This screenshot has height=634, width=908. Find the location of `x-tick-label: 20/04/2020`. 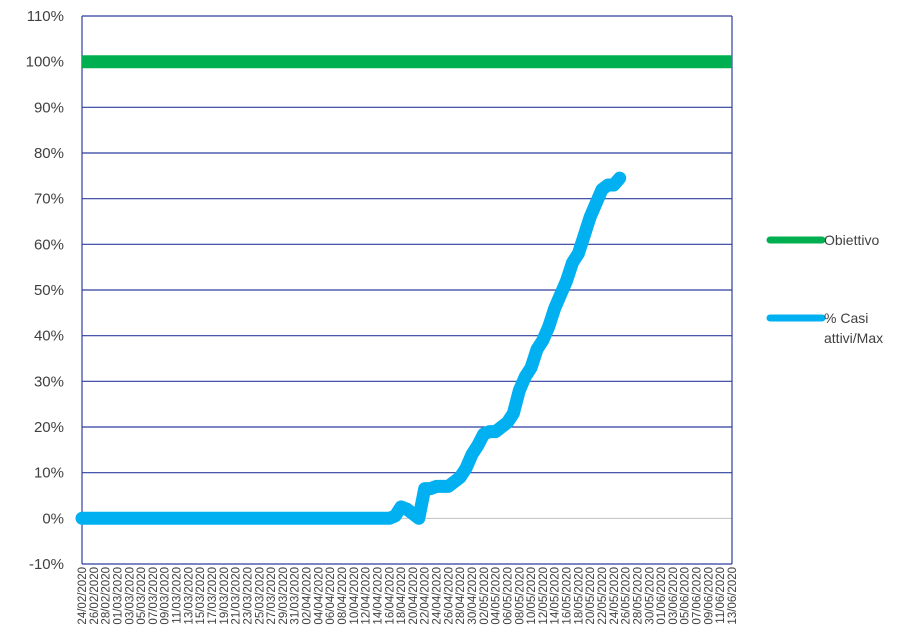

x-tick-label: 20/04/2020 is located at coordinates (414, 596).